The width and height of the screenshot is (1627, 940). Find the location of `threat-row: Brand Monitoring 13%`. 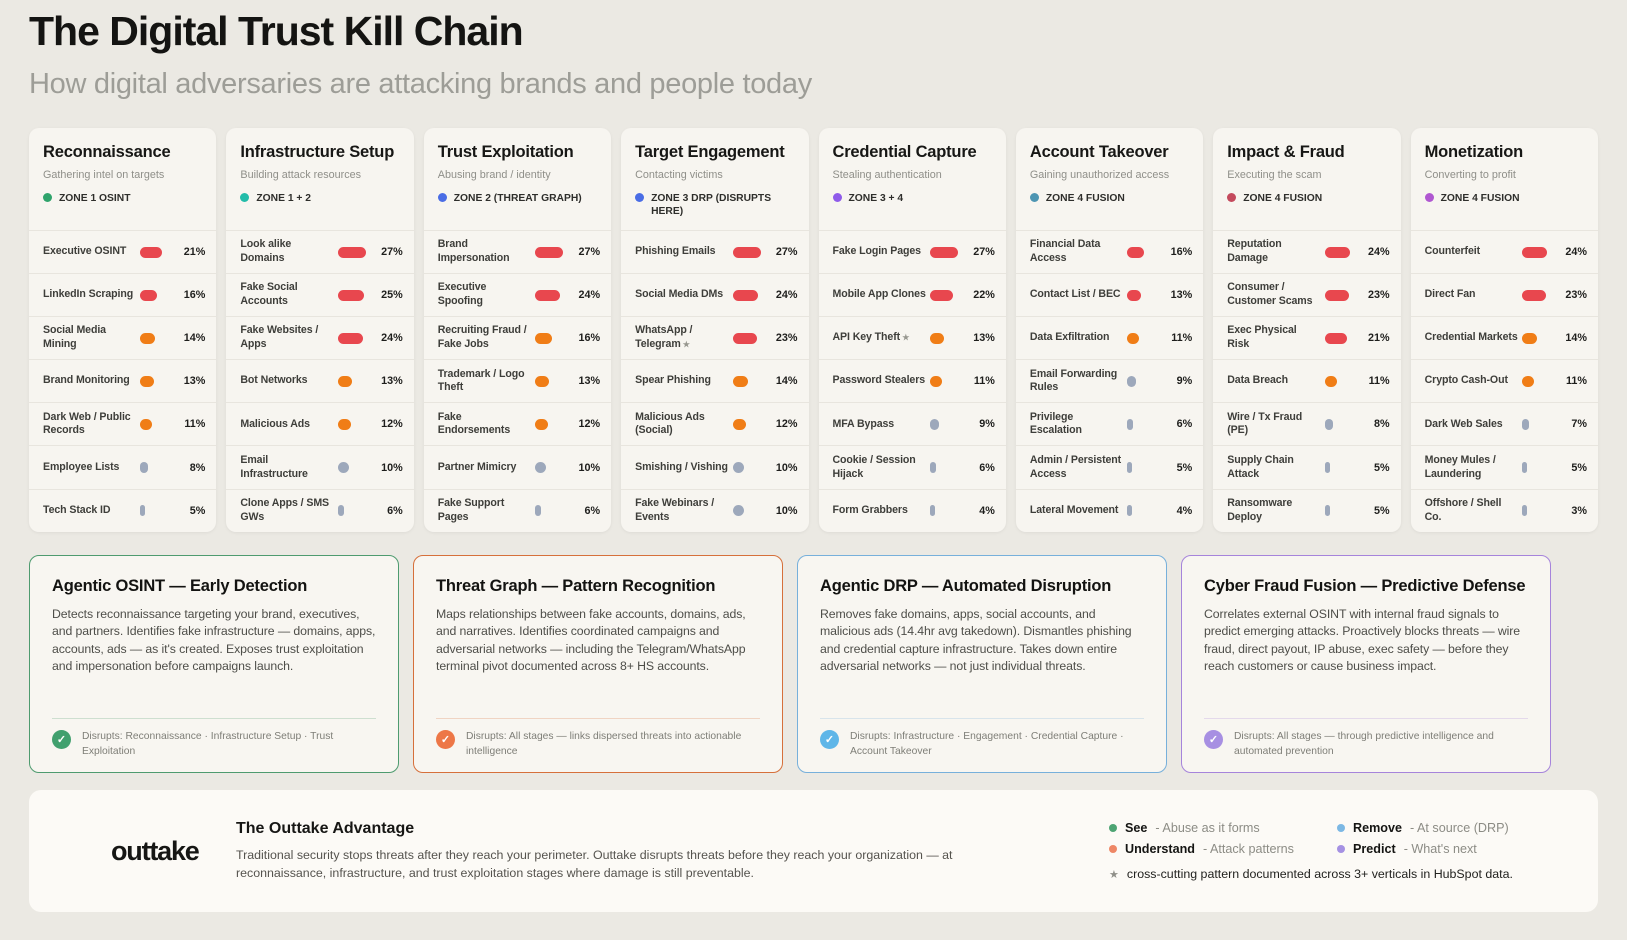

threat-row: Brand Monitoring 13% is located at coordinates (123, 380).